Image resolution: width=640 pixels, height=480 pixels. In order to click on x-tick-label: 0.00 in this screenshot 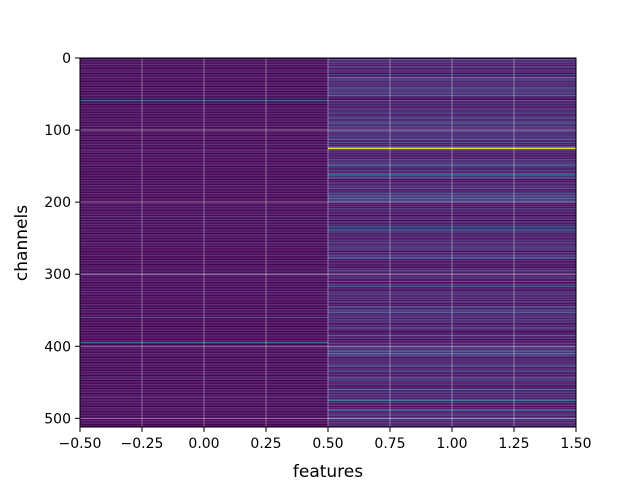, I will do `click(203, 444)`.